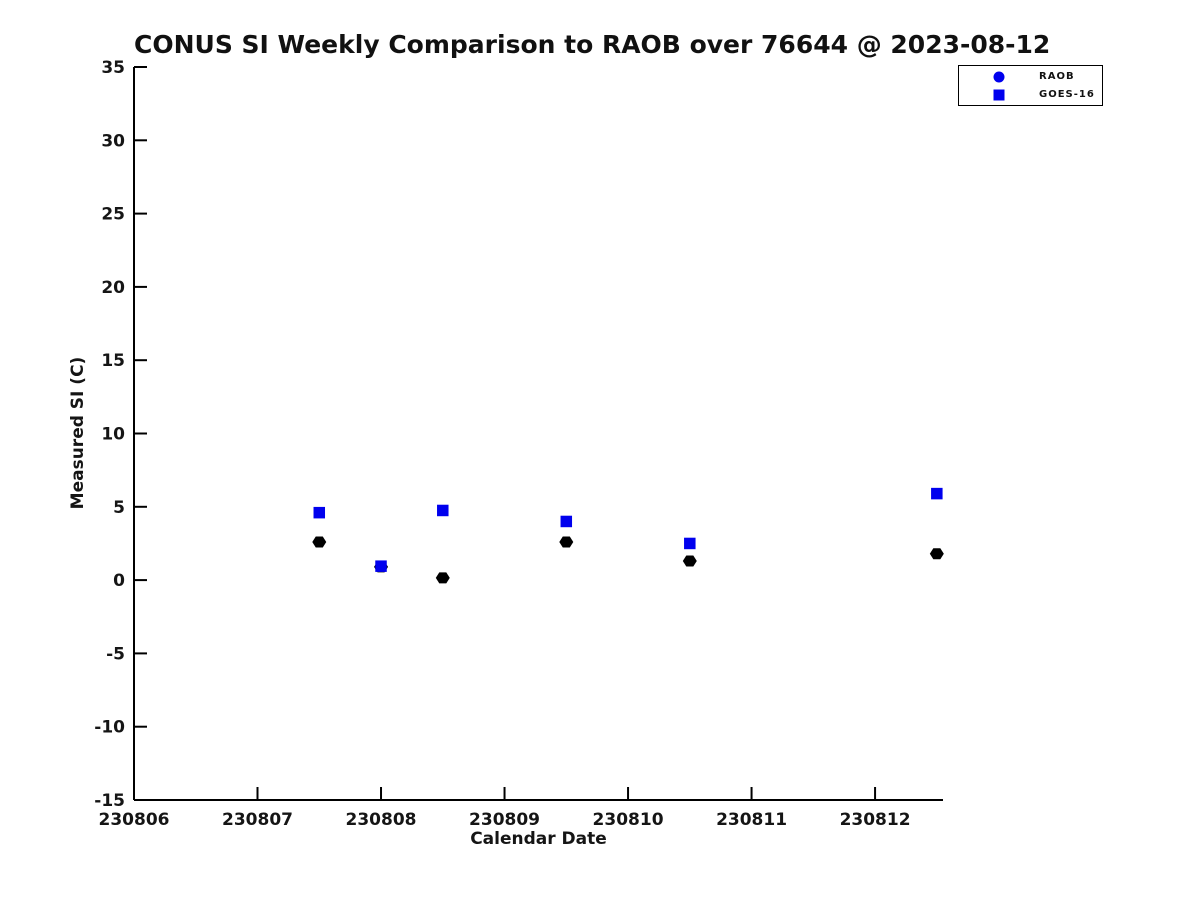  Describe the element at coordinates (113, 288) in the screenshot. I see `y-tick-label: 20` at that location.